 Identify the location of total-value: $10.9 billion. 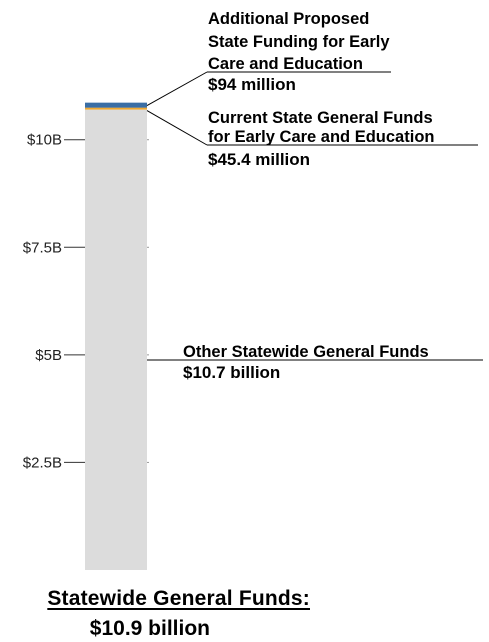
(149, 628).